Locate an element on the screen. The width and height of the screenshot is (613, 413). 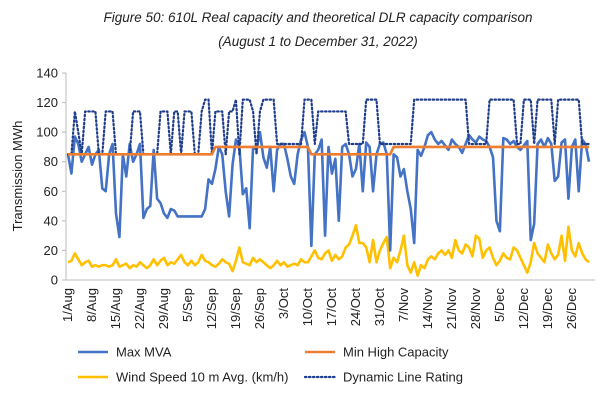
y-tick-label: 80 is located at coordinates (51, 161).